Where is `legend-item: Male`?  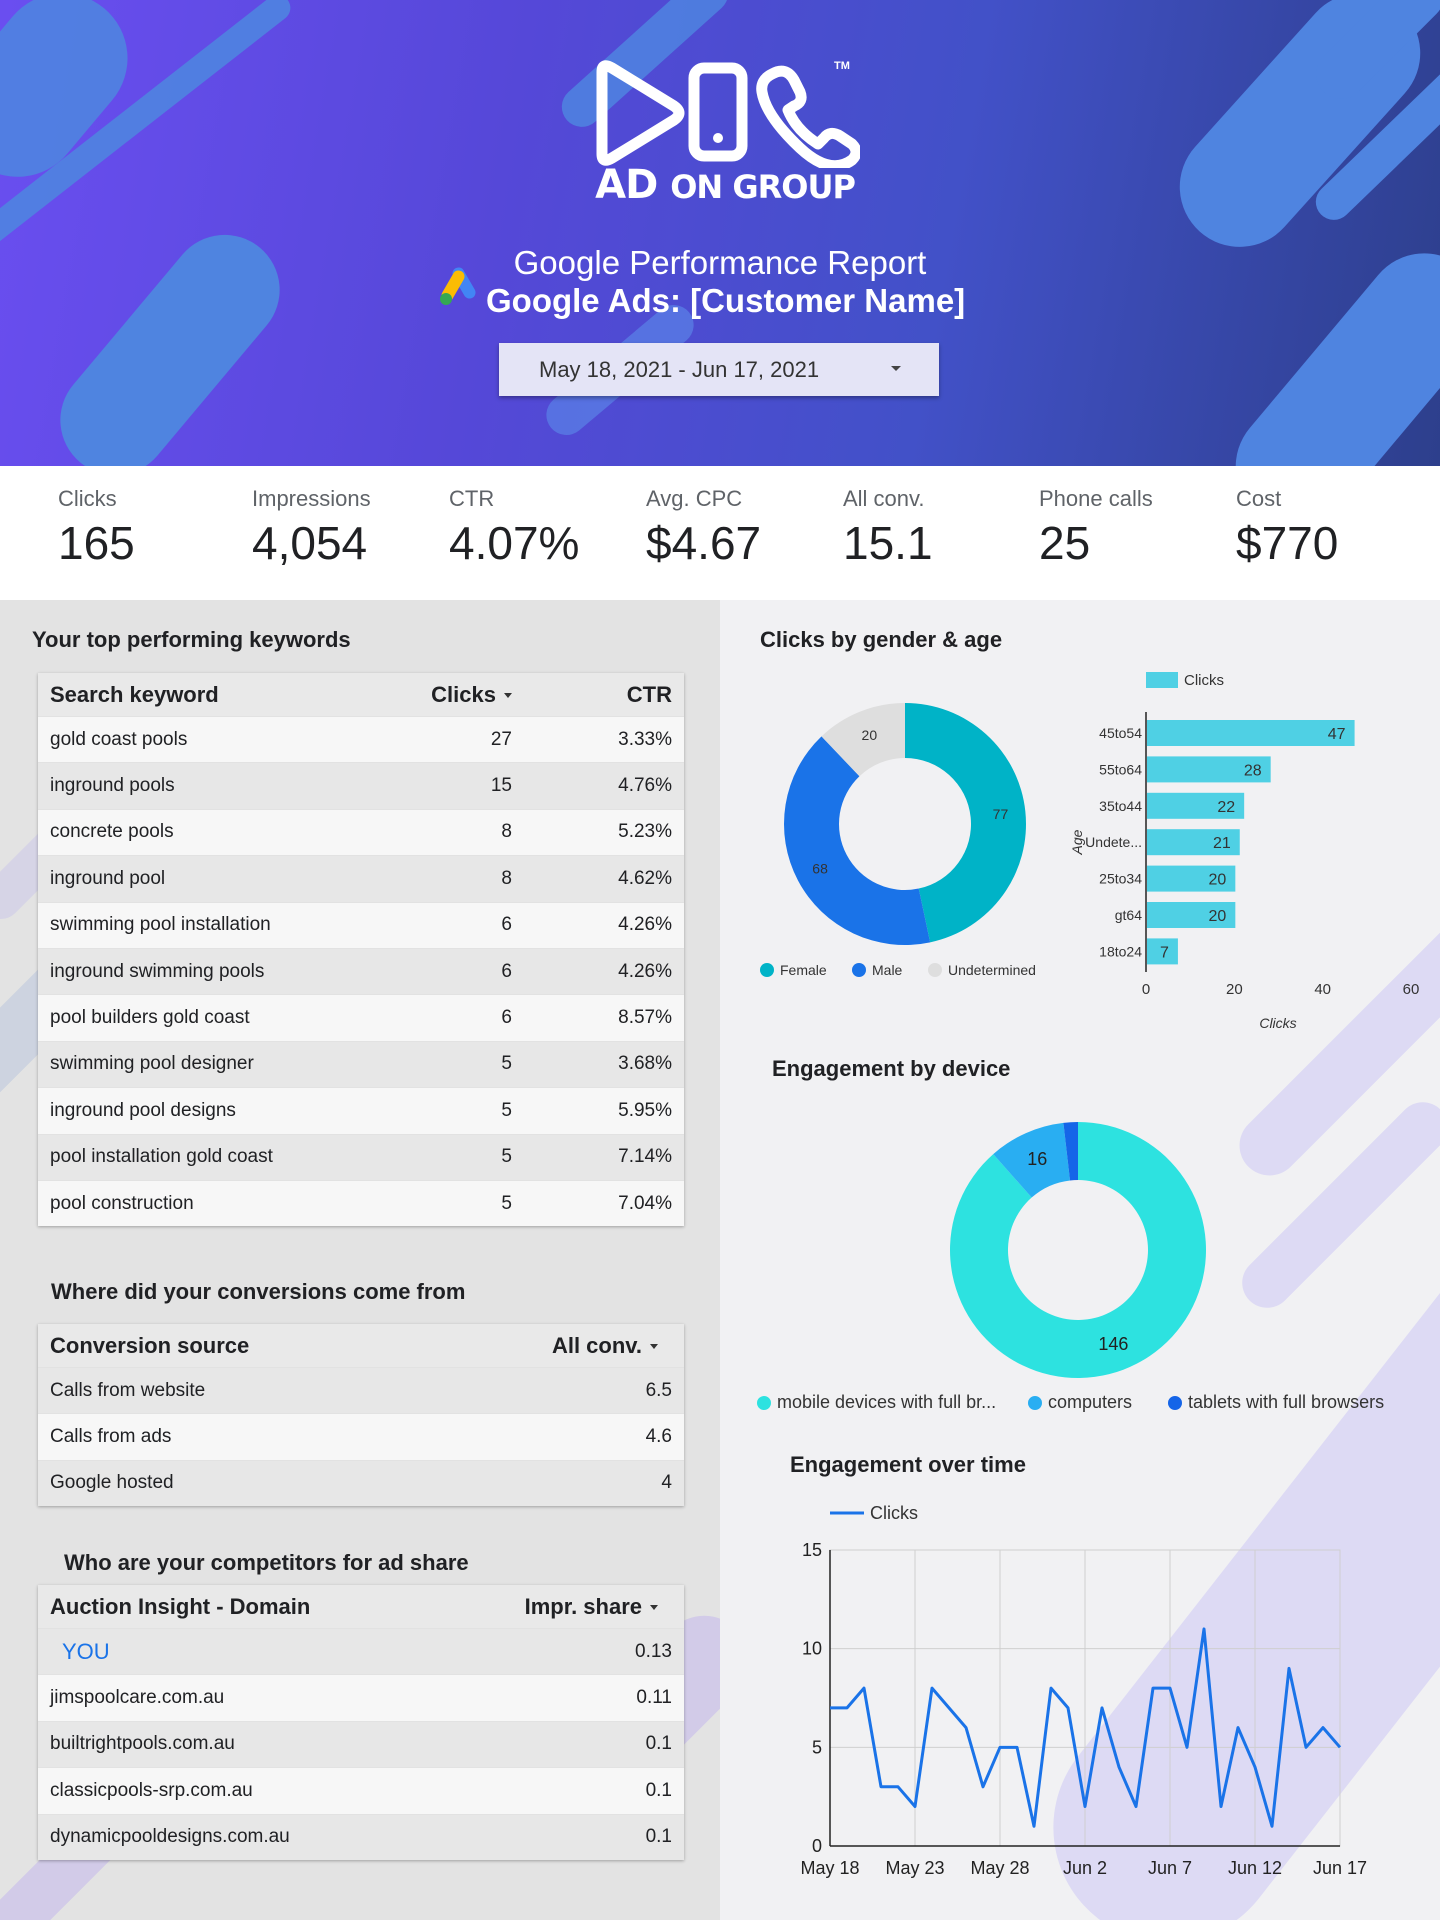
legend-item: Male is located at coordinates (877, 970).